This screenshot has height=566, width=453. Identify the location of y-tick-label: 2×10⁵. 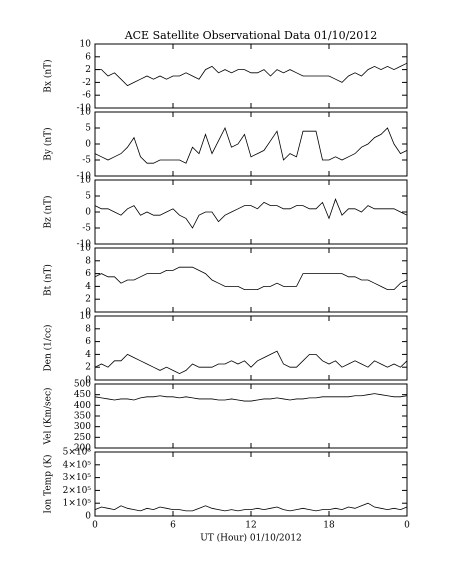
(77, 491).